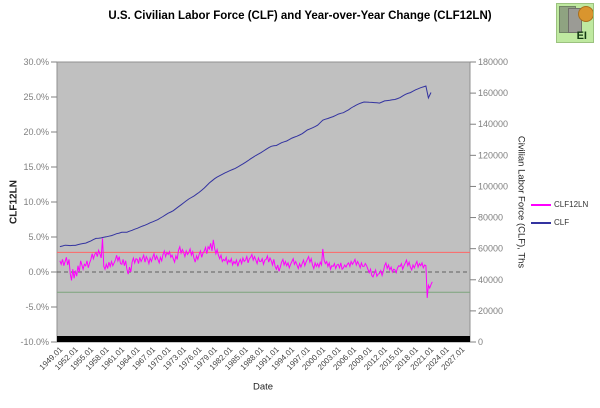 This screenshot has width=600, height=408. What do you see at coordinates (575, 23) in the screenshot?
I see `ei-logo: EI` at bounding box center [575, 23].